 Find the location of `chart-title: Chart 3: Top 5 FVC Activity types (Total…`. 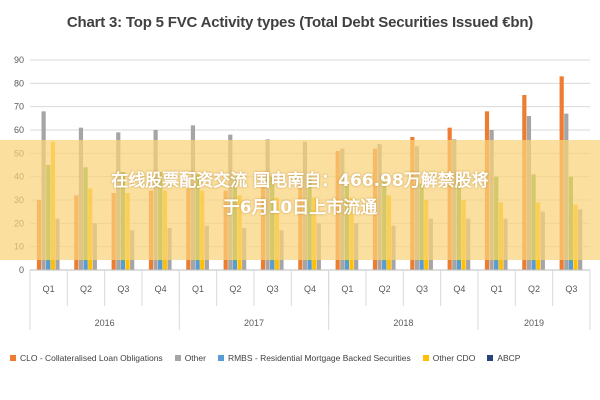

chart-title: Chart 3: Top 5 FVC Activity types (Total… is located at coordinates (300, 22).